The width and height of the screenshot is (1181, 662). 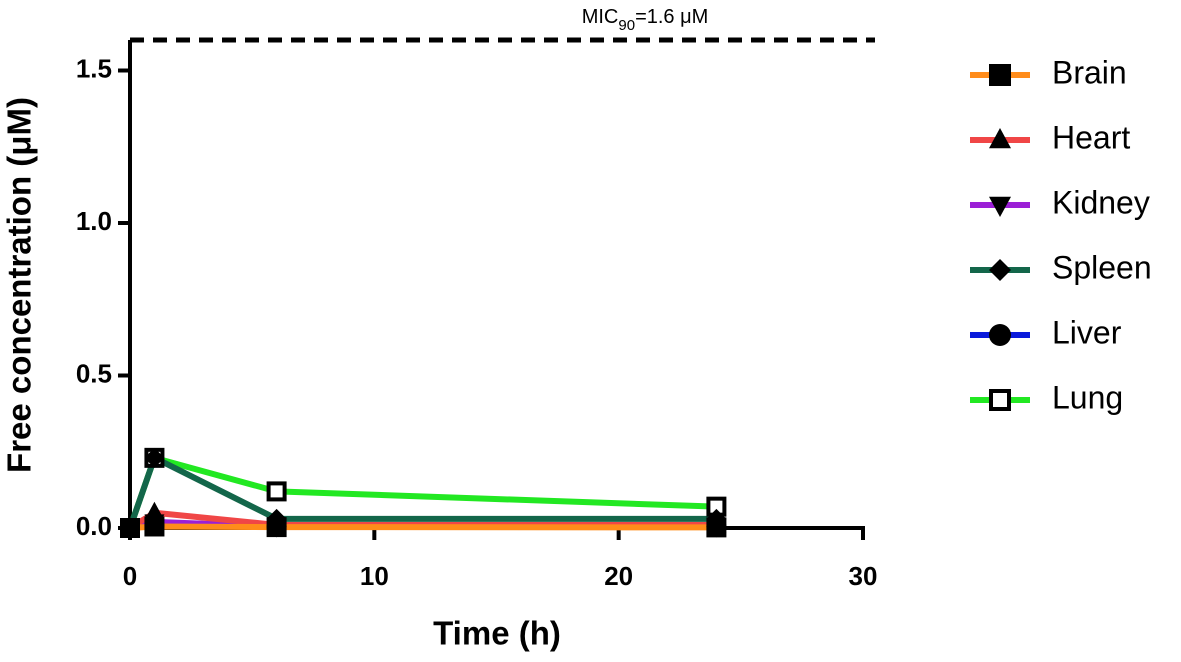 What do you see at coordinates (1087, 332) in the screenshot?
I see `legend-label: Liver` at bounding box center [1087, 332].